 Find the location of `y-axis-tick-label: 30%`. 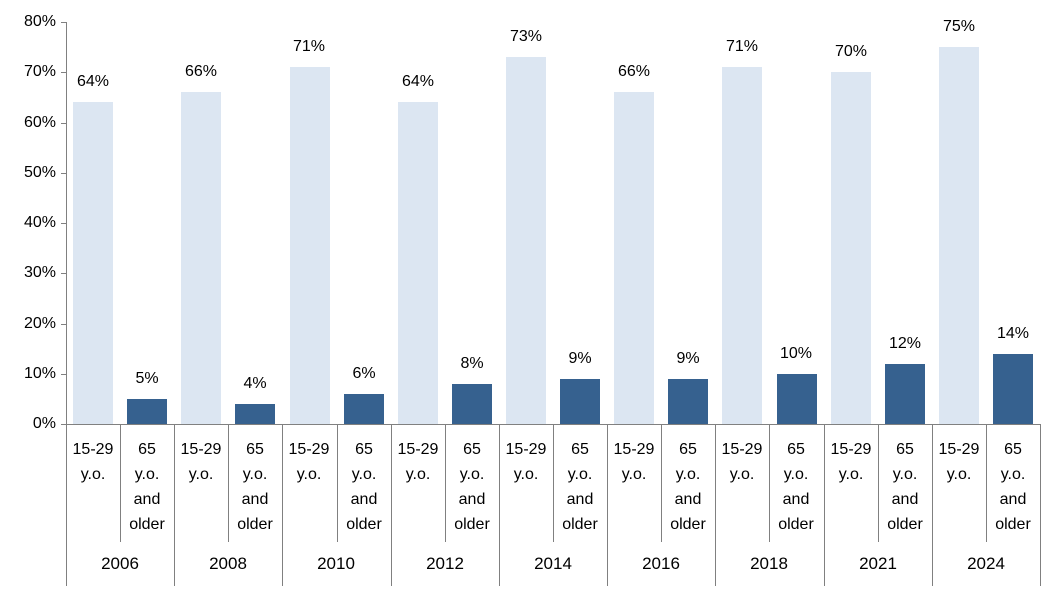

y-axis-tick-label: 30% is located at coordinates (39, 272).